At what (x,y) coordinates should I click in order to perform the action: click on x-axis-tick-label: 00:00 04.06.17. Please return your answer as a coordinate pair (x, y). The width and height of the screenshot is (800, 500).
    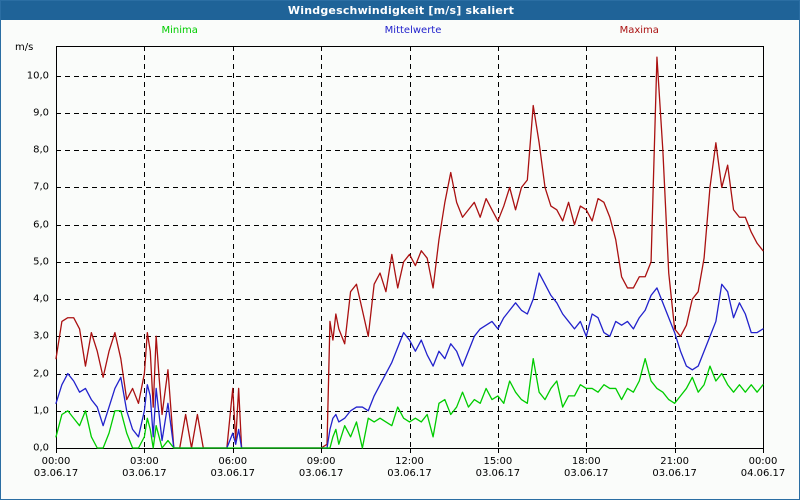
    Looking at the image, I should click on (763, 467).